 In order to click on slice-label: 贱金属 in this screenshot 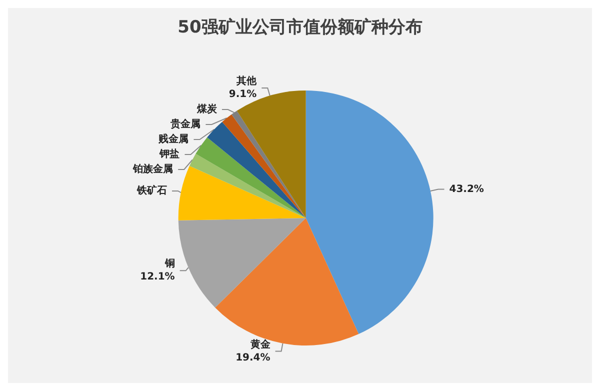, I will do `click(173, 139)`.